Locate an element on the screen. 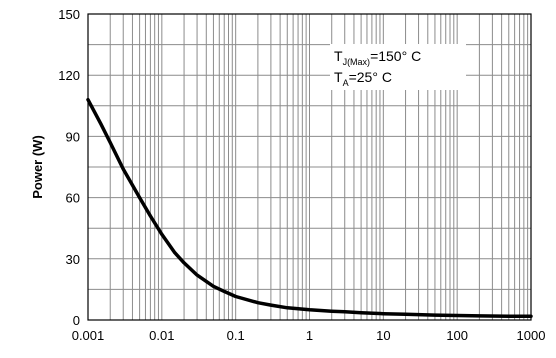  y-tick-label: 120 is located at coordinates (69, 75).